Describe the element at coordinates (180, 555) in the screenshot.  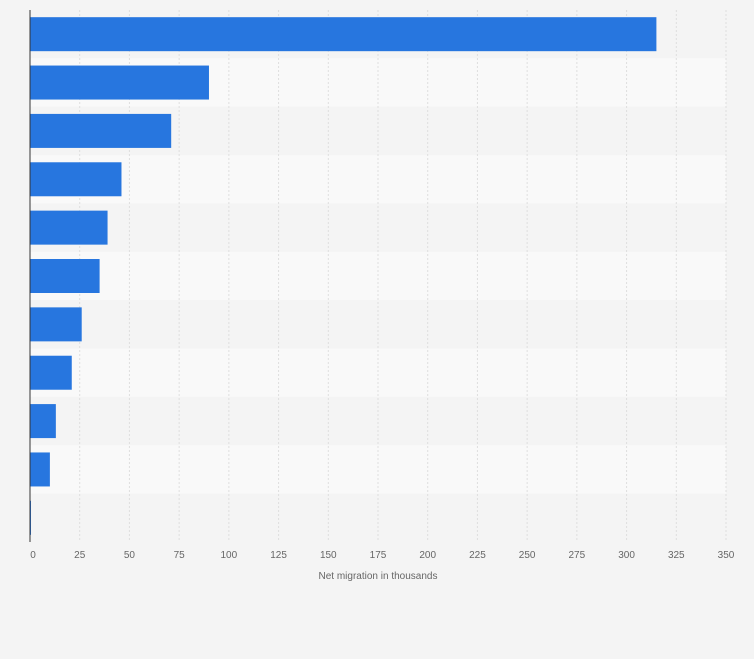
I see `x-tick-label: 75` at that location.